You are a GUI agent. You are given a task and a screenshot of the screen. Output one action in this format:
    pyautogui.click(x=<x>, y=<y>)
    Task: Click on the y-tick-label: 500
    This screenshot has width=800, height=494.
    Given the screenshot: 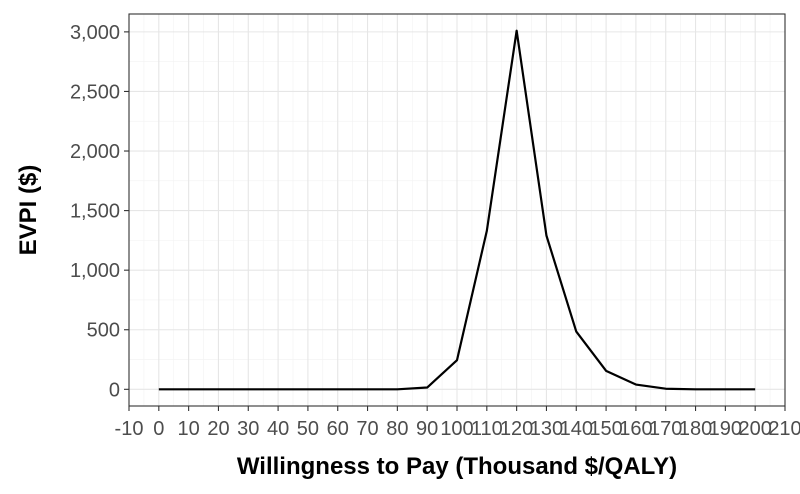 What is the action you would take?
    pyautogui.click(x=103, y=331)
    